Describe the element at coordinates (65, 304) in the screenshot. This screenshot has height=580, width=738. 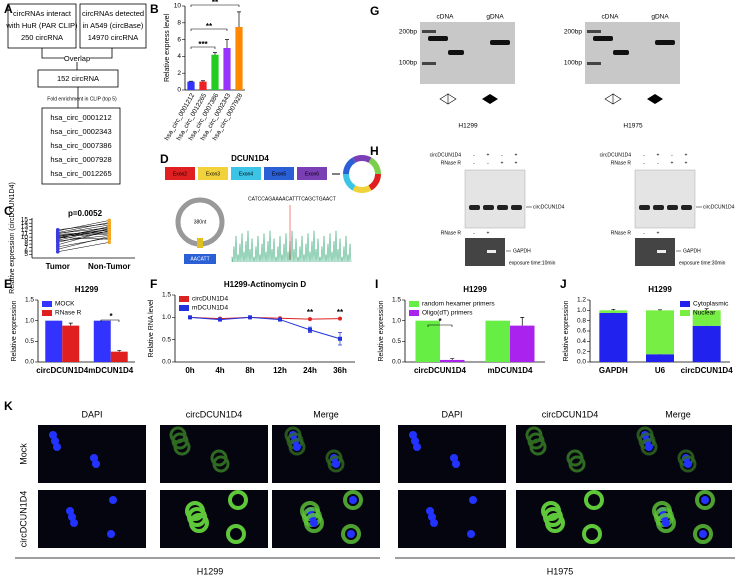
I see `legend-label: MOCK` at that location.